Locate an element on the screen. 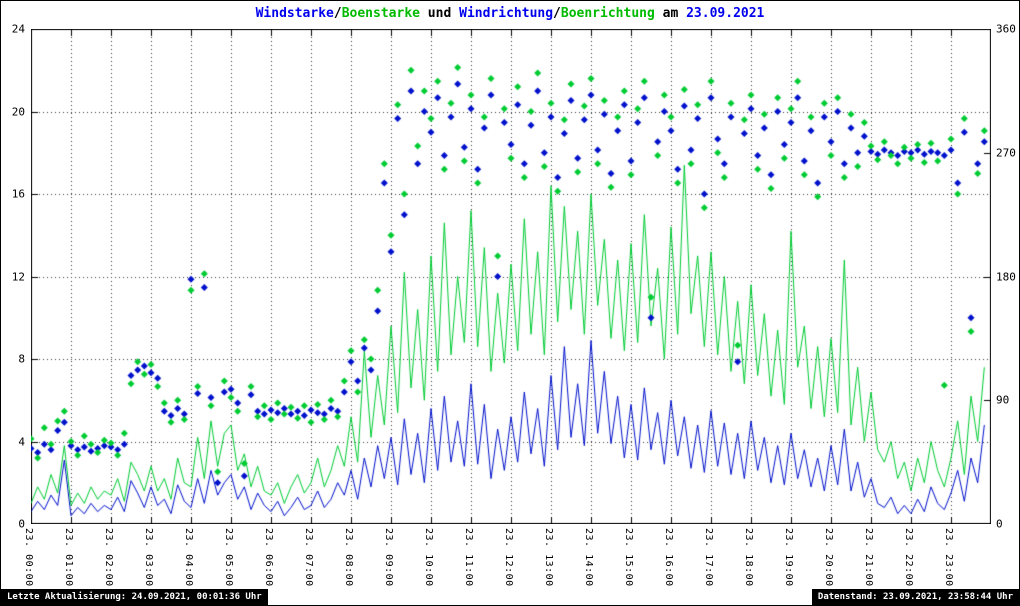 The width and height of the screenshot is (1020, 606). y-right-tick-label: 360 is located at coordinates (1006, 29).